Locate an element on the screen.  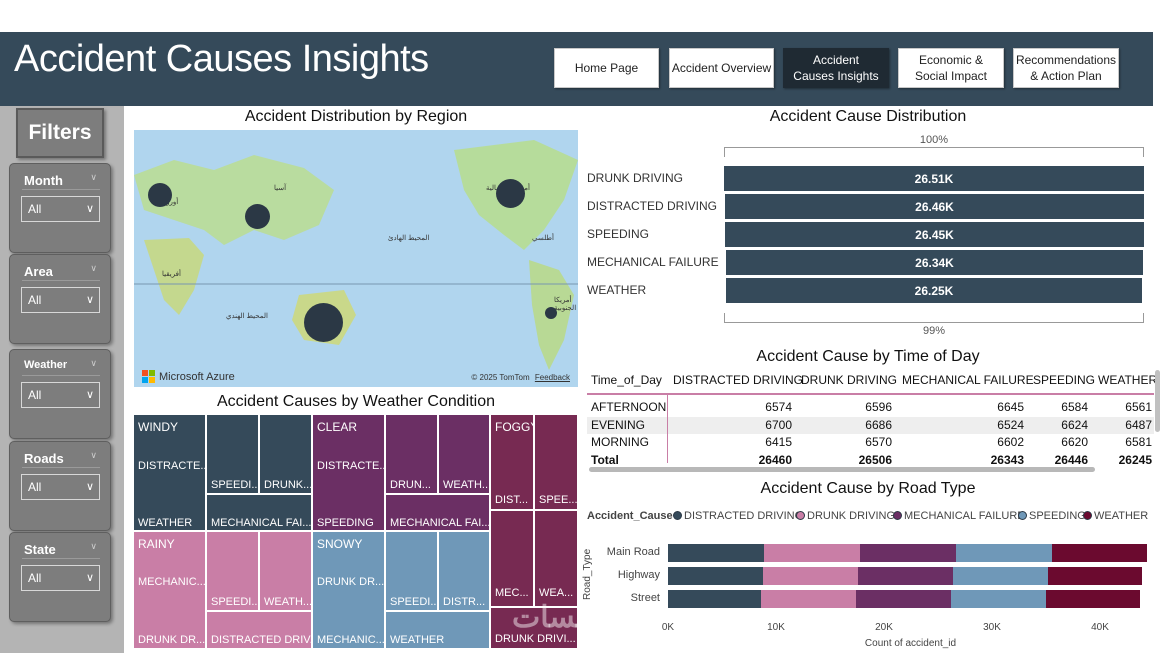
legend-item: DISTRACTED DRIVING is located at coordinates (738, 516).